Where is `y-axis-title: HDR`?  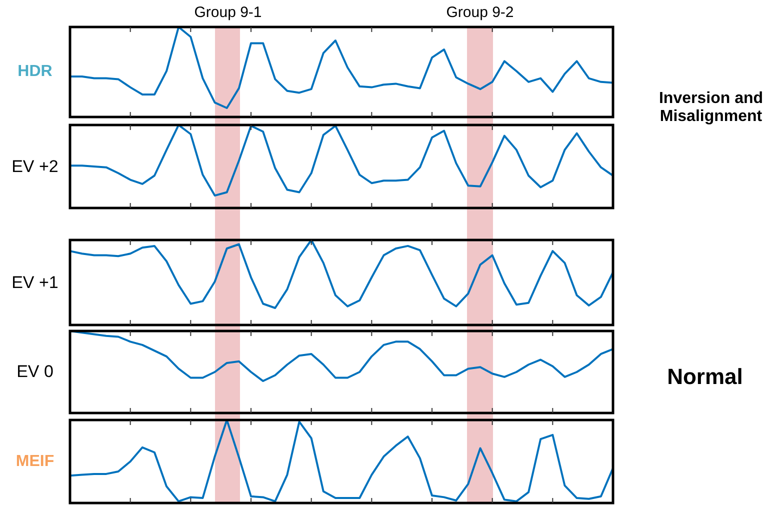
y-axis-title: HDR is located at coordinates (35, 72).